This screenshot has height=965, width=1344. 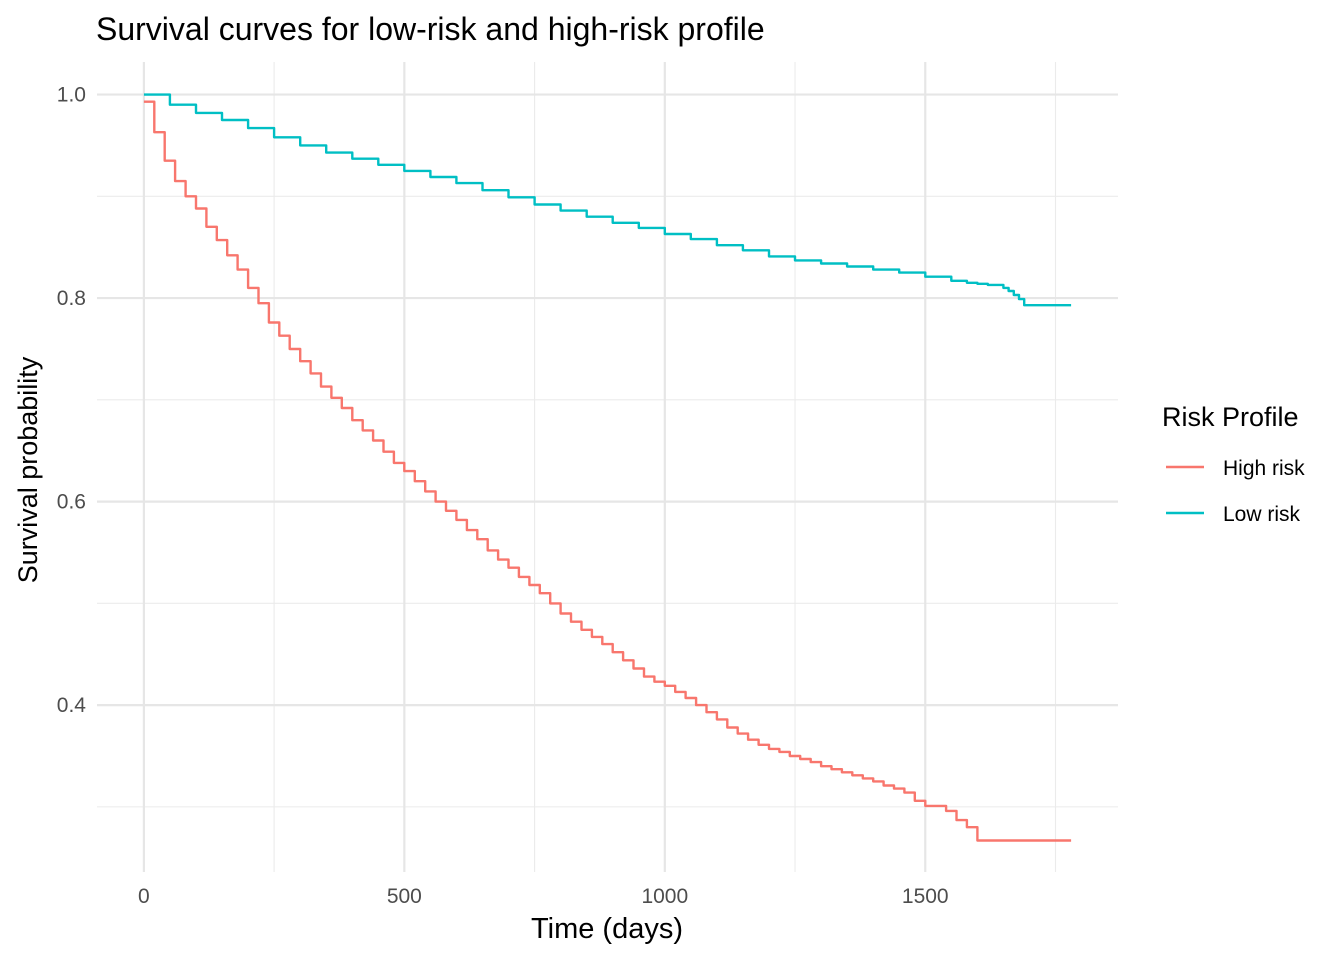 What do you see at coordinates (71, 298) in the screenshot?
I see `y-tick-label: 0.8` at bounding box center [71, 298].